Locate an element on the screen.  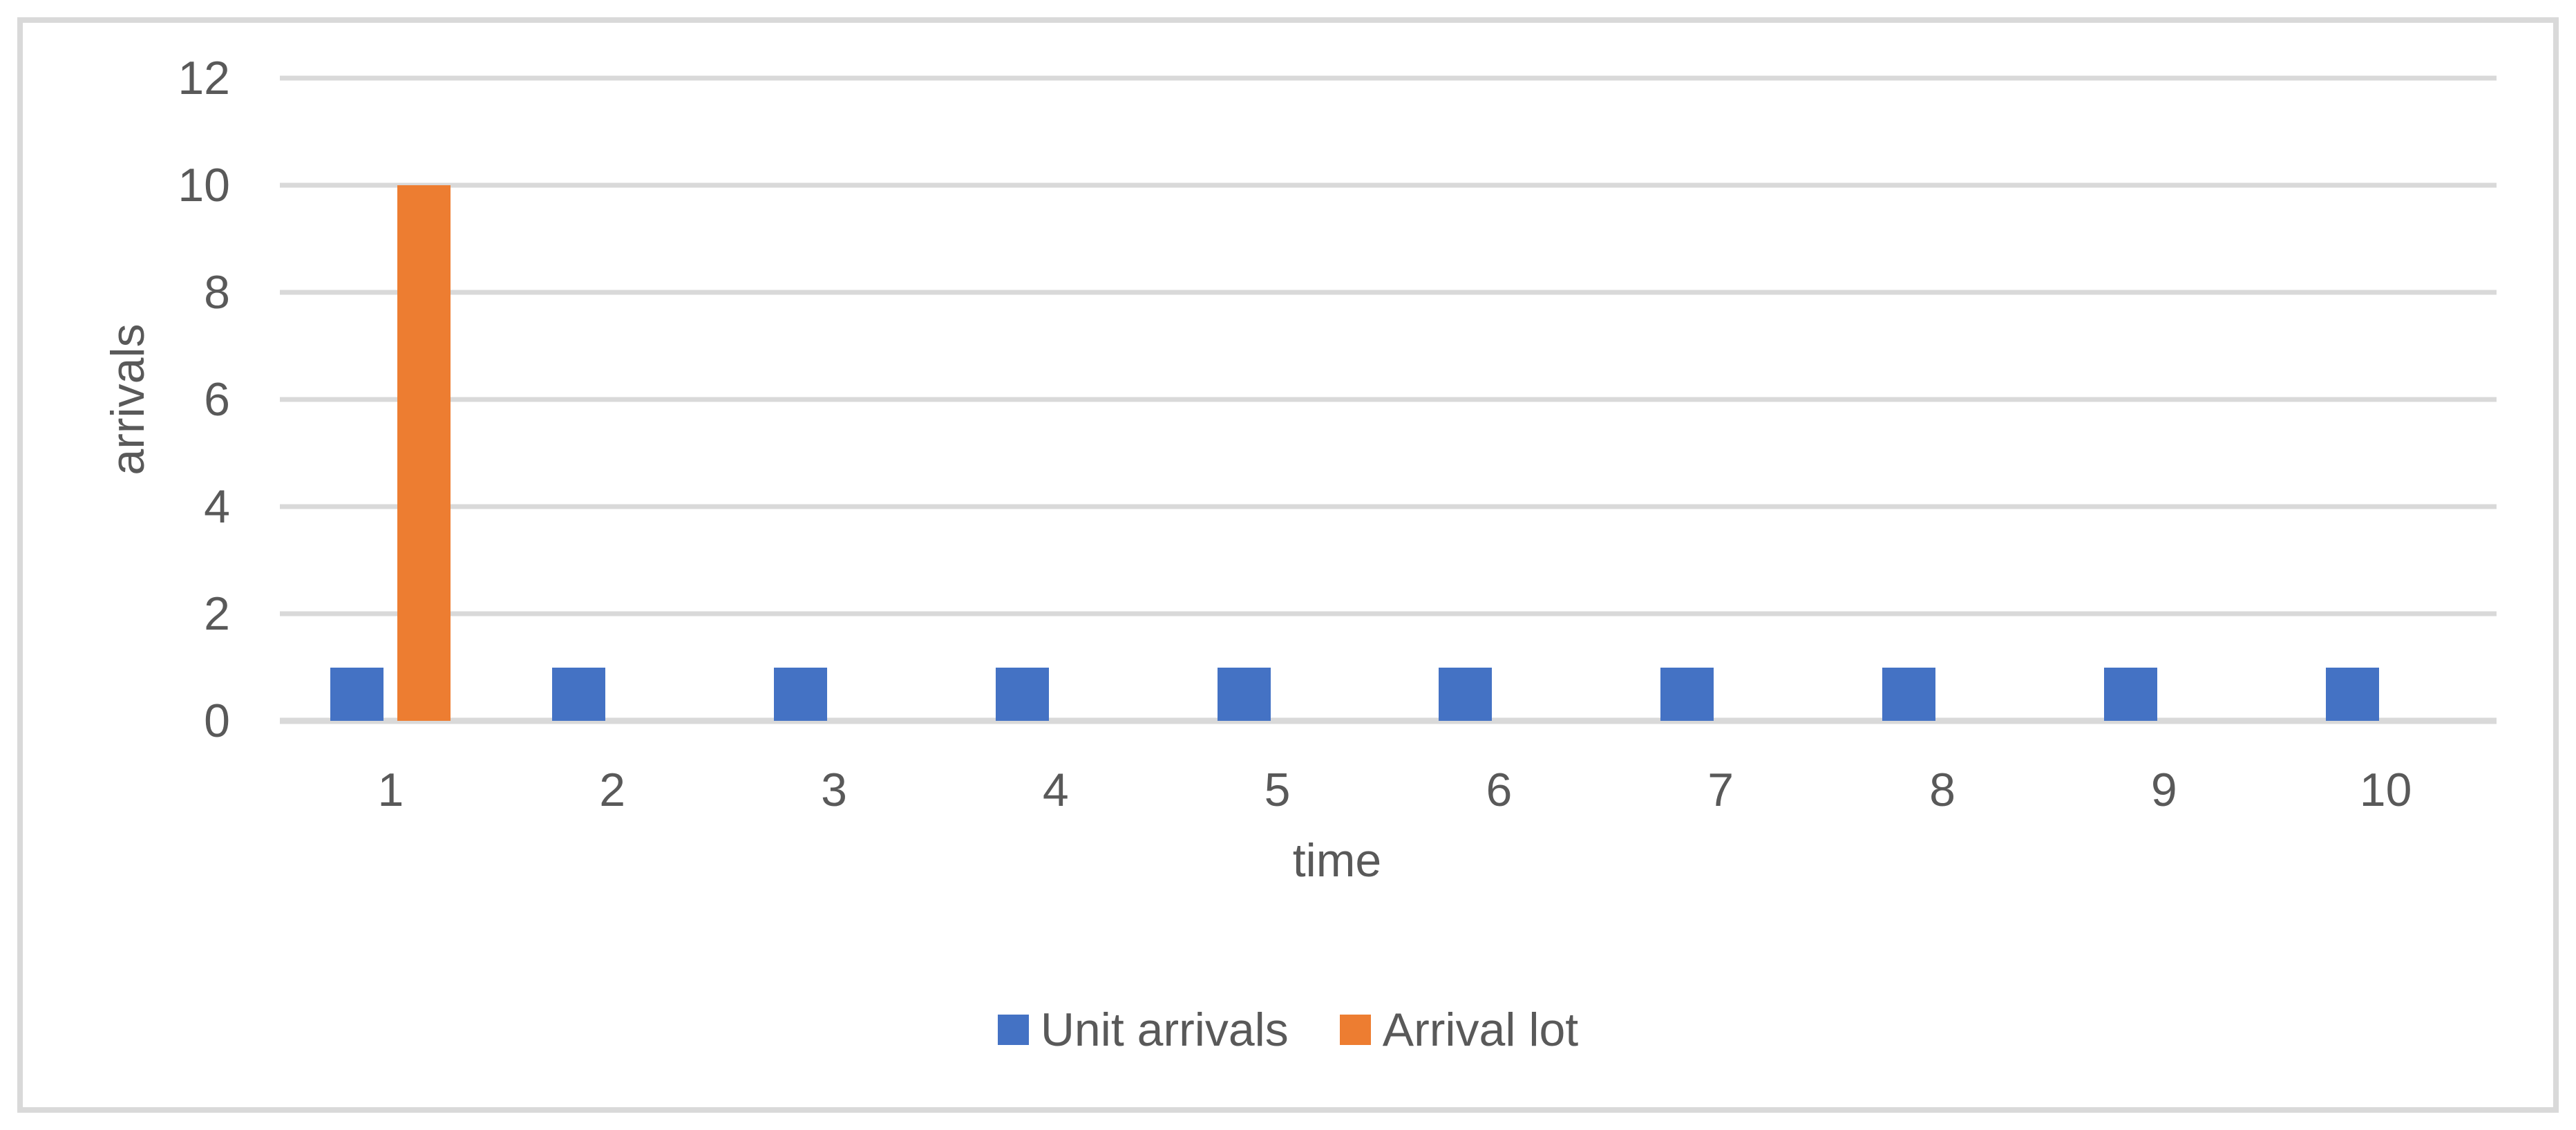
x-tick-label-3: 3 is located at coordinates (834, 790).